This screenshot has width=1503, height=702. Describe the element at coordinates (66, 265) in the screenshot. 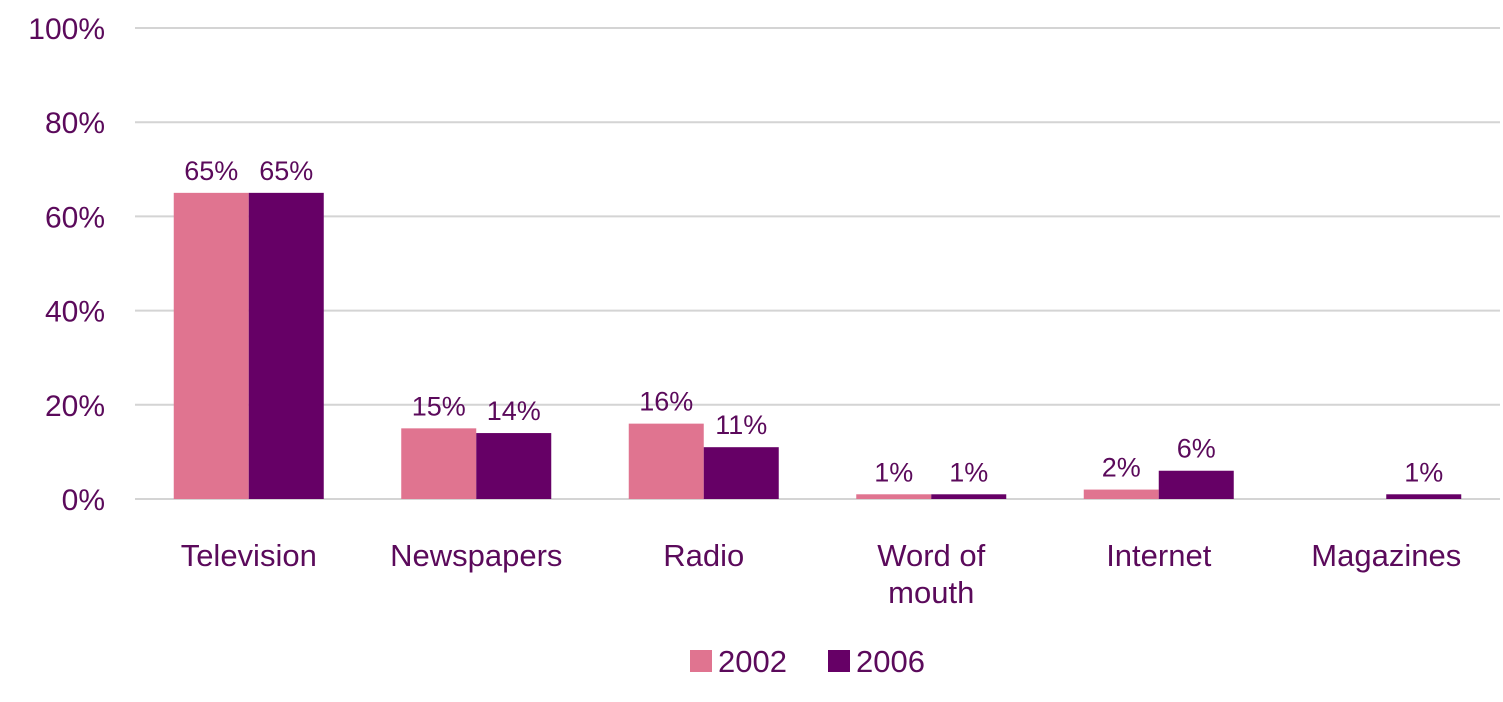

I see `y-axis: 0% 20% 40% 60% 80% 100%` at that location.